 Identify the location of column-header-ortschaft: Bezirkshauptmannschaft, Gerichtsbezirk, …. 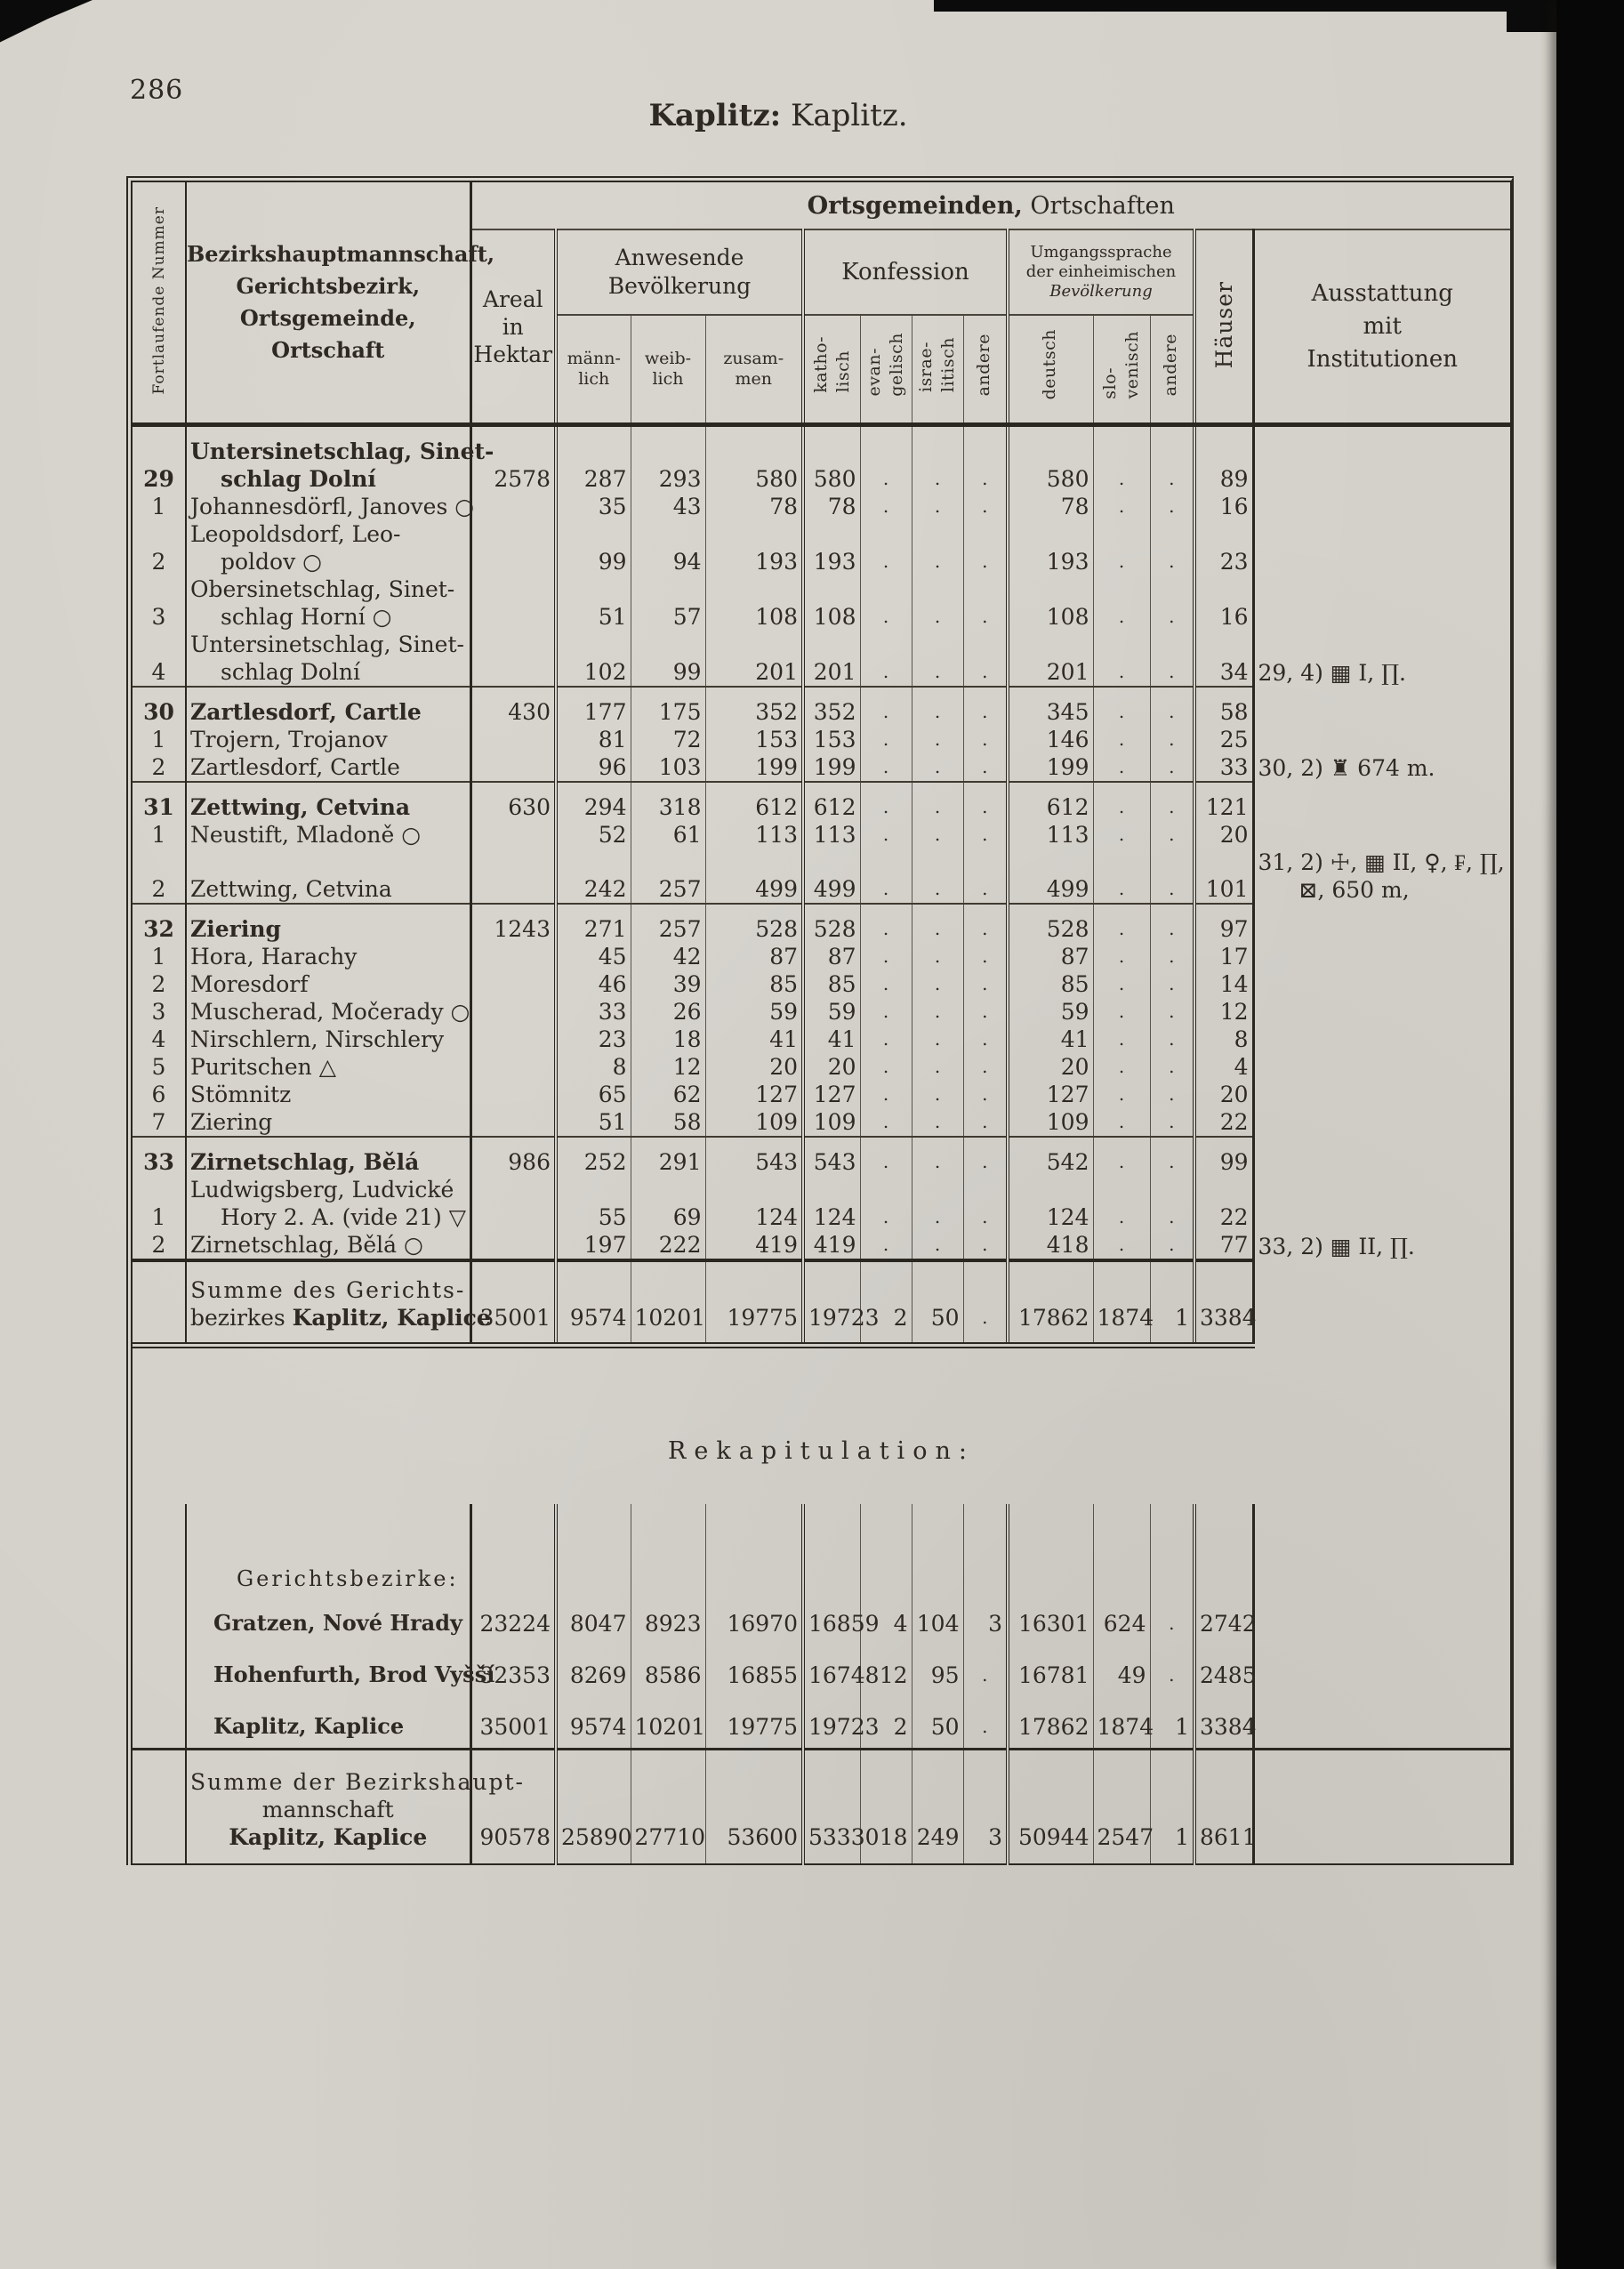
(340, 304).